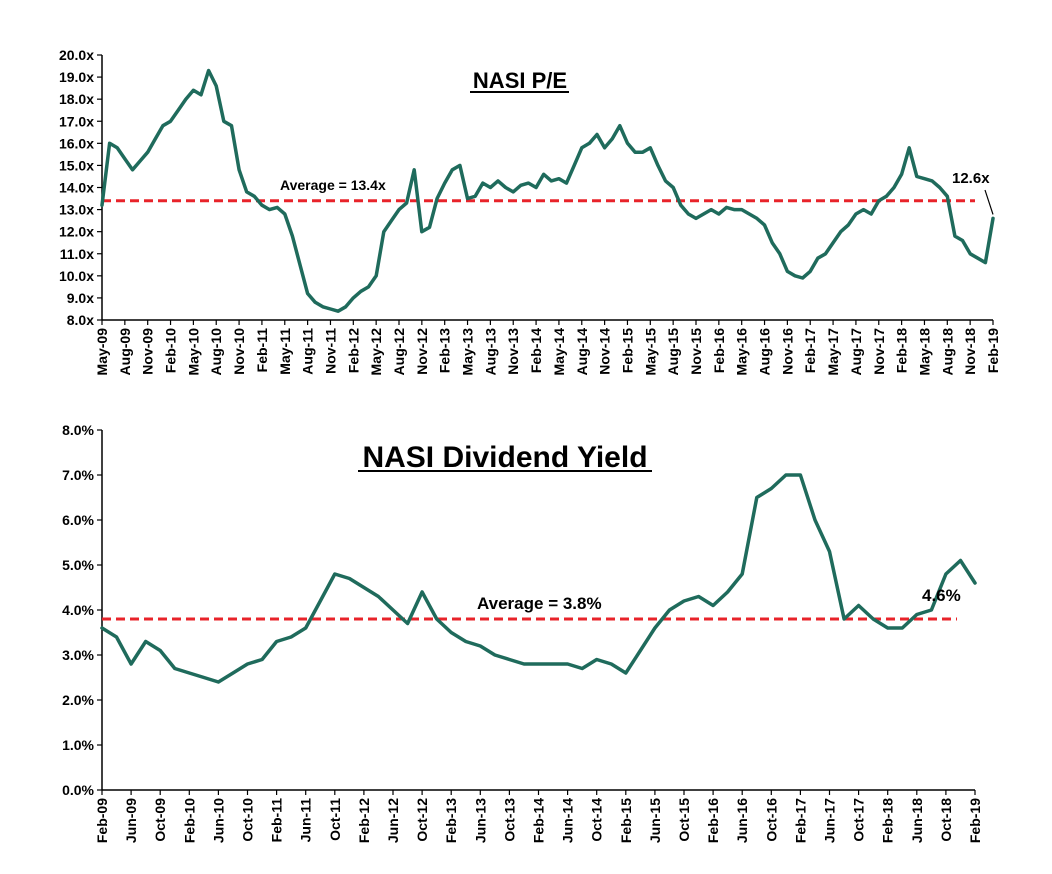  What do you see at coordinates (306, 820) in the screenshot?
I see `x-tick-label: Jun-11` at bounding box center [306, 820].